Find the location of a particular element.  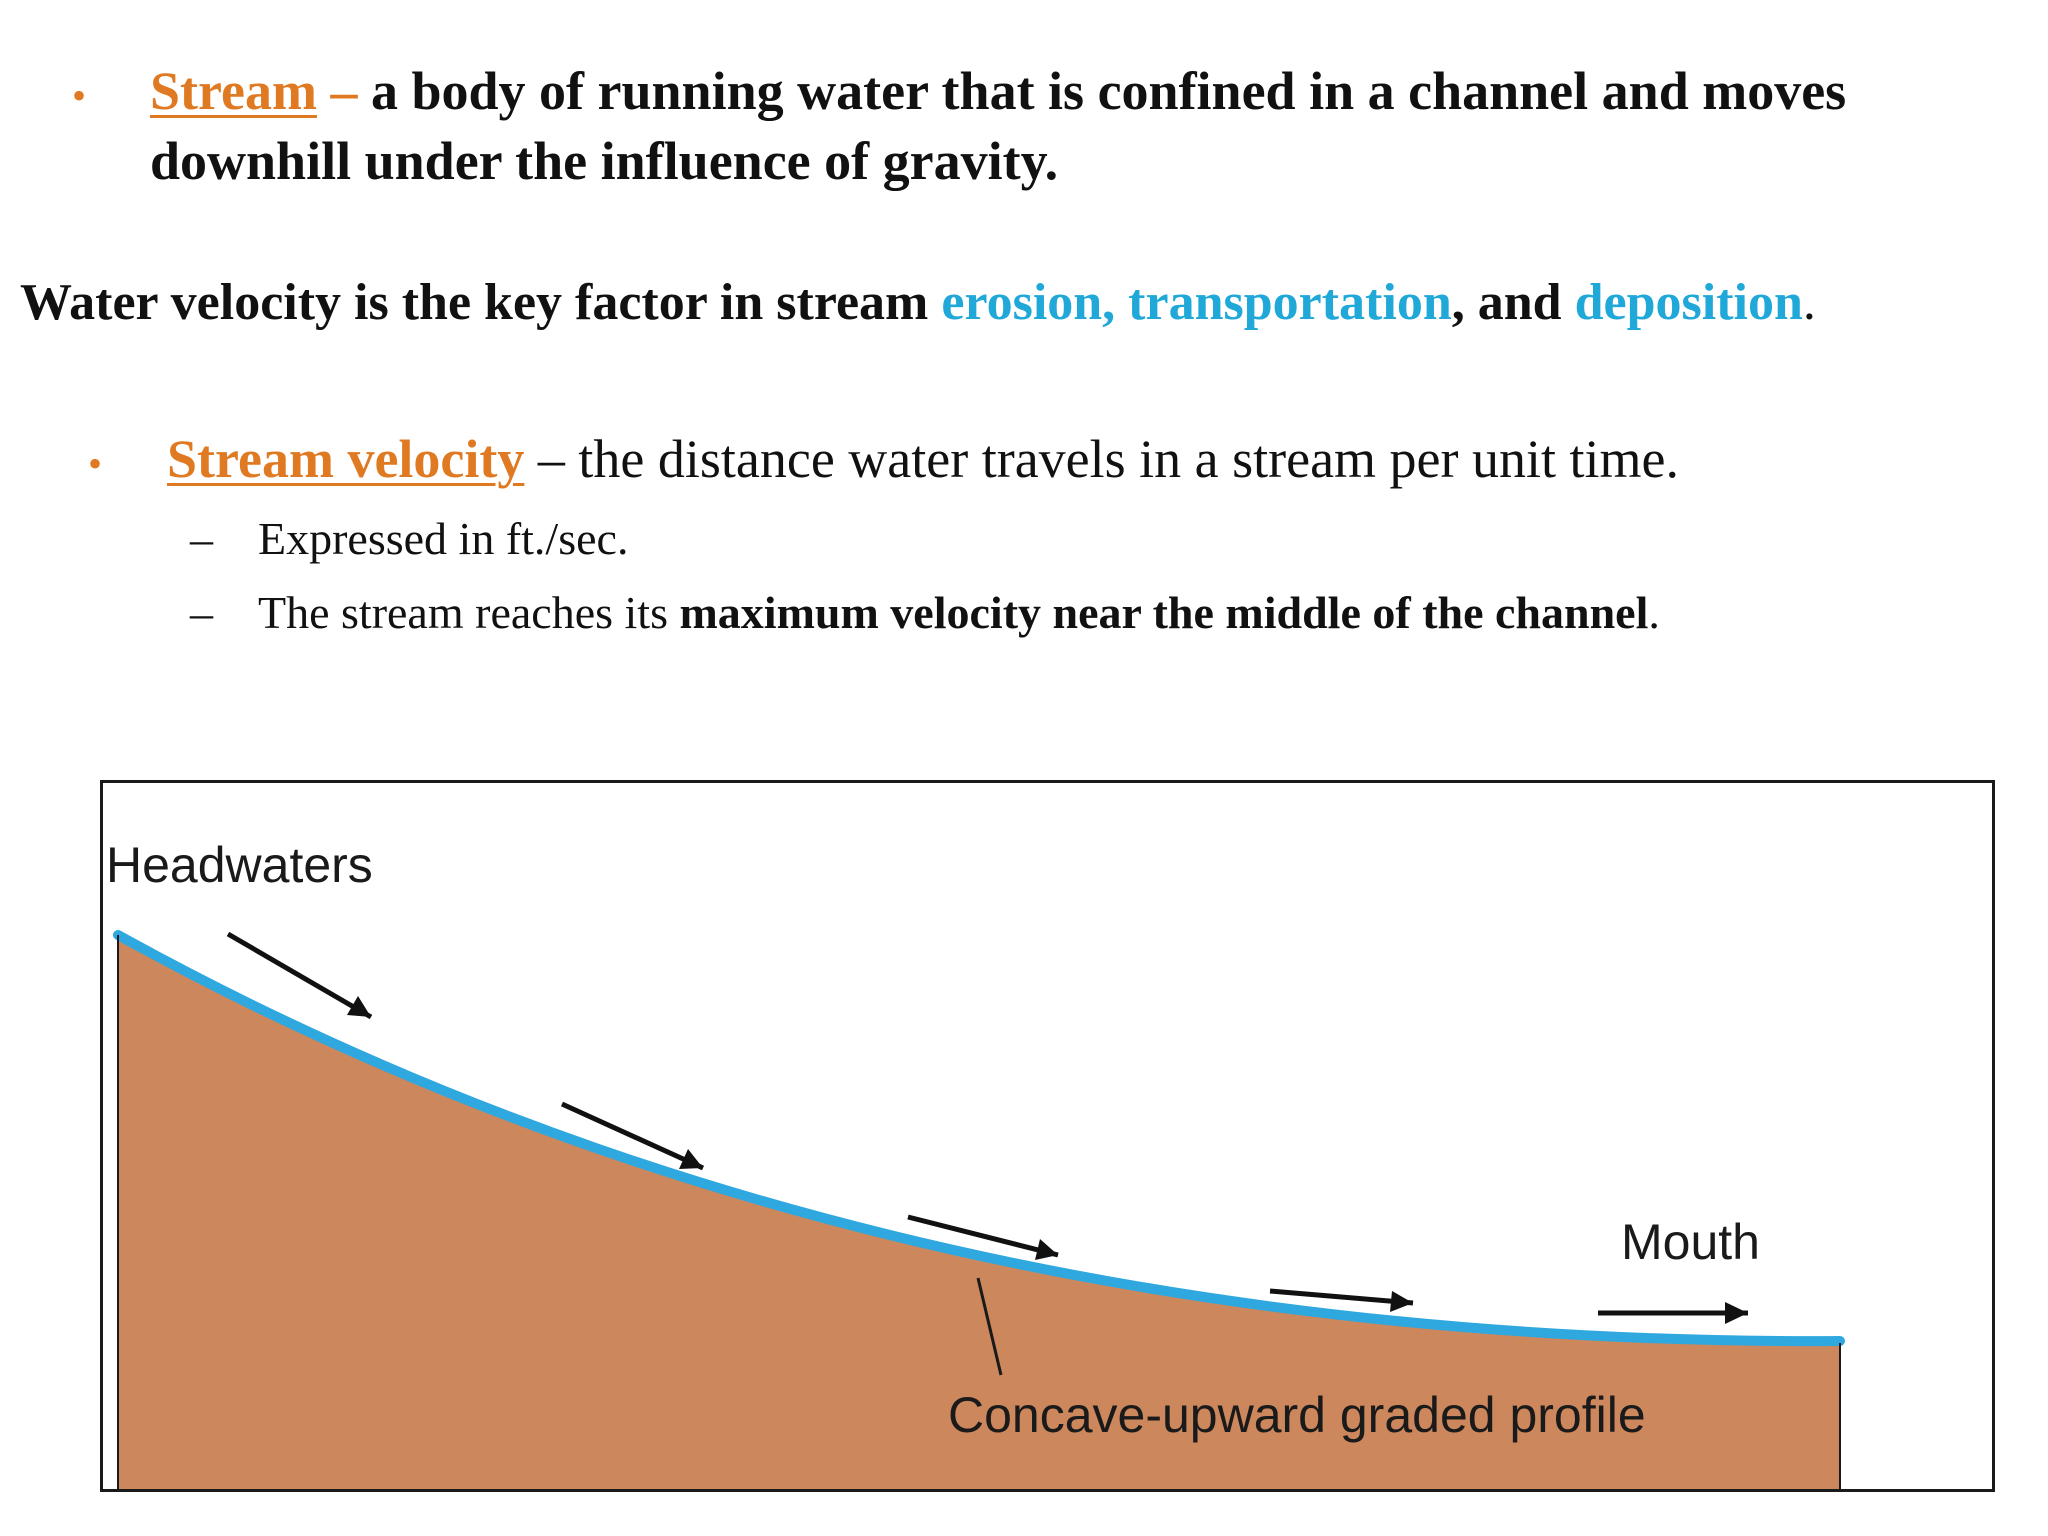

mouth-label: Mouth is located at coordinates (1690, 1242).